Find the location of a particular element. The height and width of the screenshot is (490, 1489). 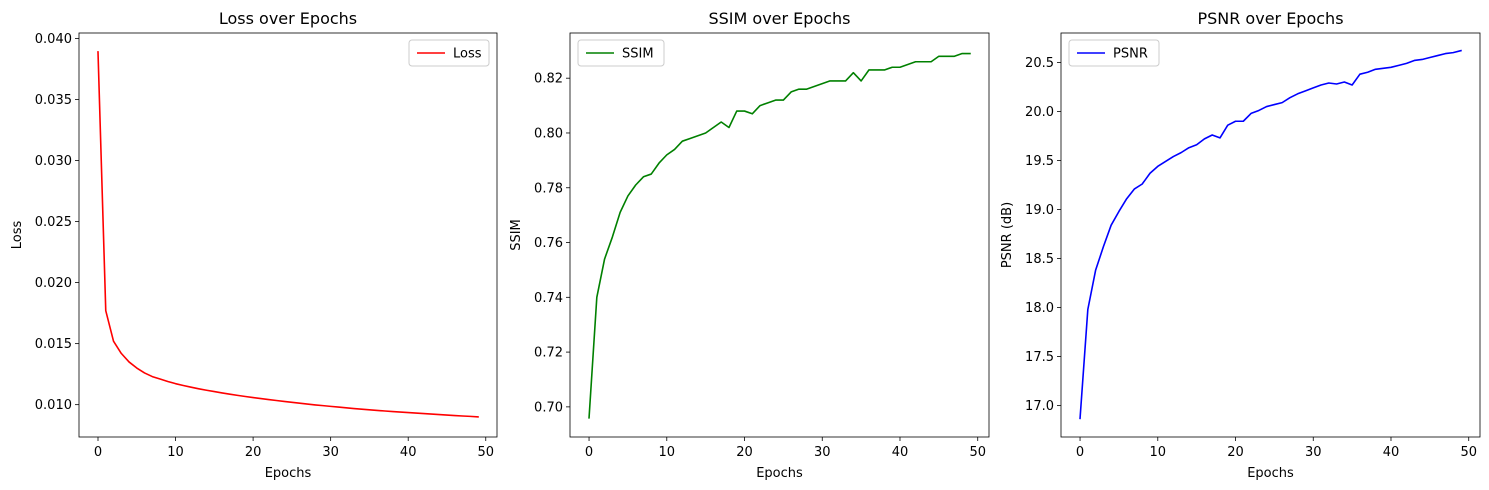

legend: PSNR is located at coordinates (1114, 53).